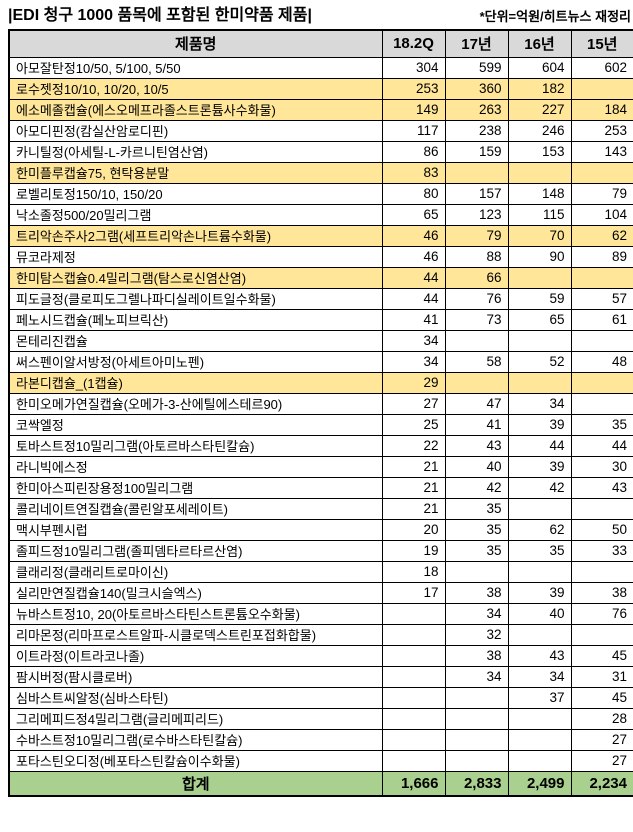  What do you see at coordinates (539, 235) in the screenshot?
I see `value-cell: 70` at bounding box center [539, 235].